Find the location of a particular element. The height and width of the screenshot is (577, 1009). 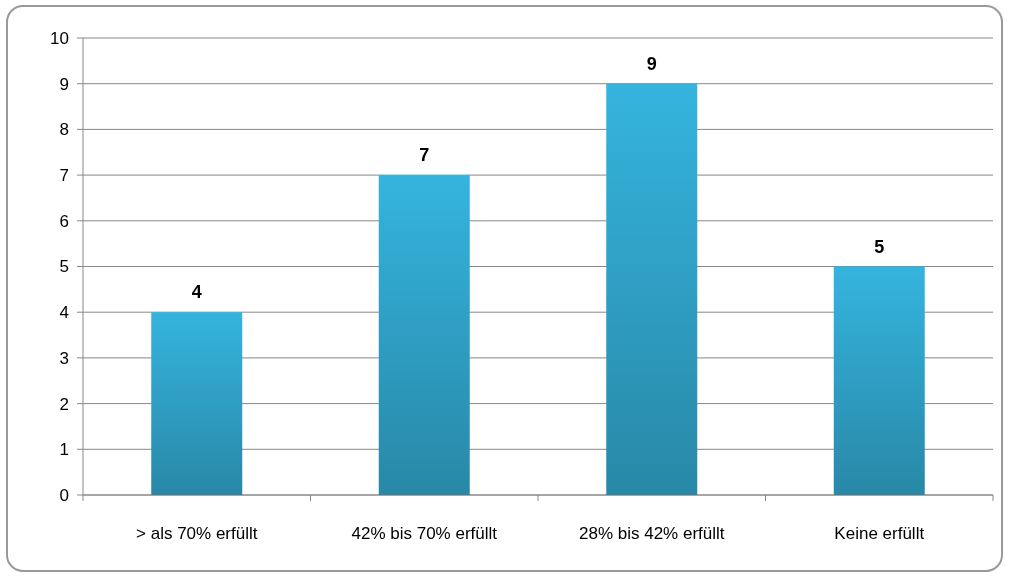

data-label: 7 is located at coordinates (424, 155).